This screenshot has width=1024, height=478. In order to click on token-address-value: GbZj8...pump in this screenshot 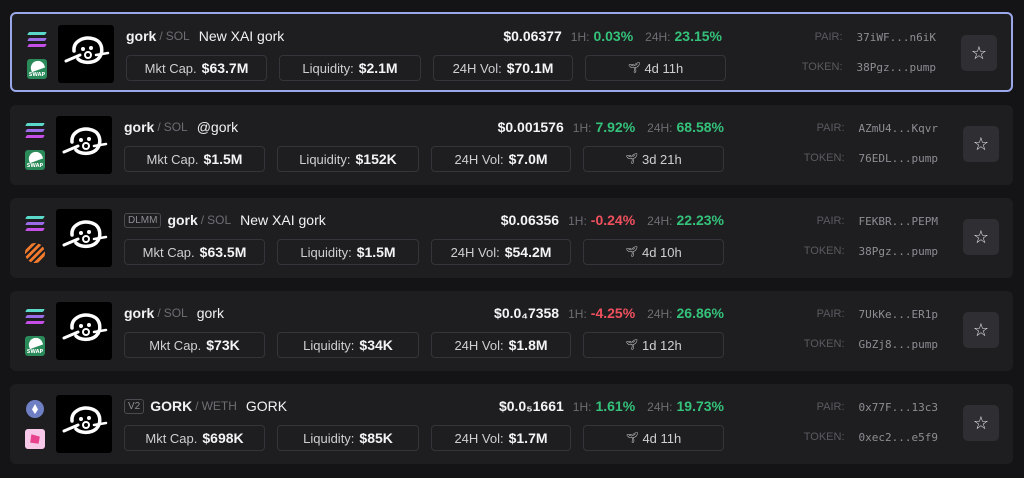, I will do `click(898, 344)`.